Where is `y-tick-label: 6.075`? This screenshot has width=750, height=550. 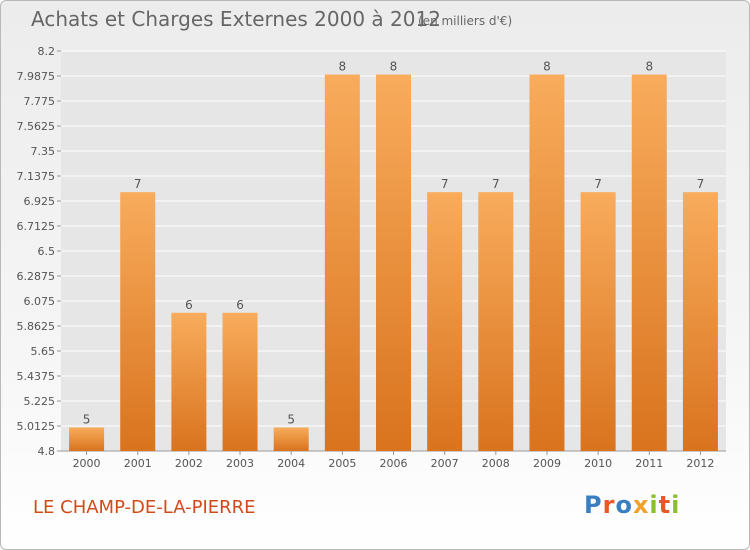
y-tick-label: 6.075 is located at coordinates (40, 301).